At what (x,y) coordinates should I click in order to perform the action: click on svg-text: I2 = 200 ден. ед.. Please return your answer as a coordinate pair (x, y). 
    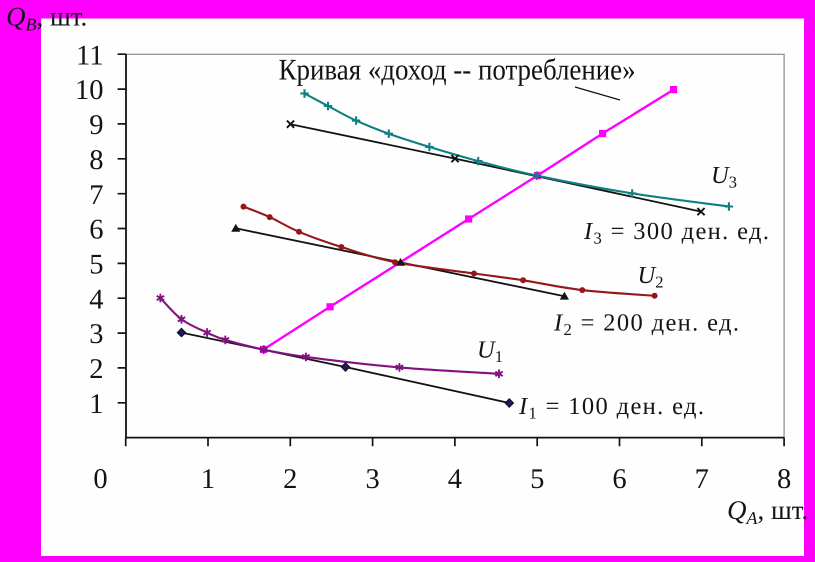
    Looking at the image, I should click on (646, 325).